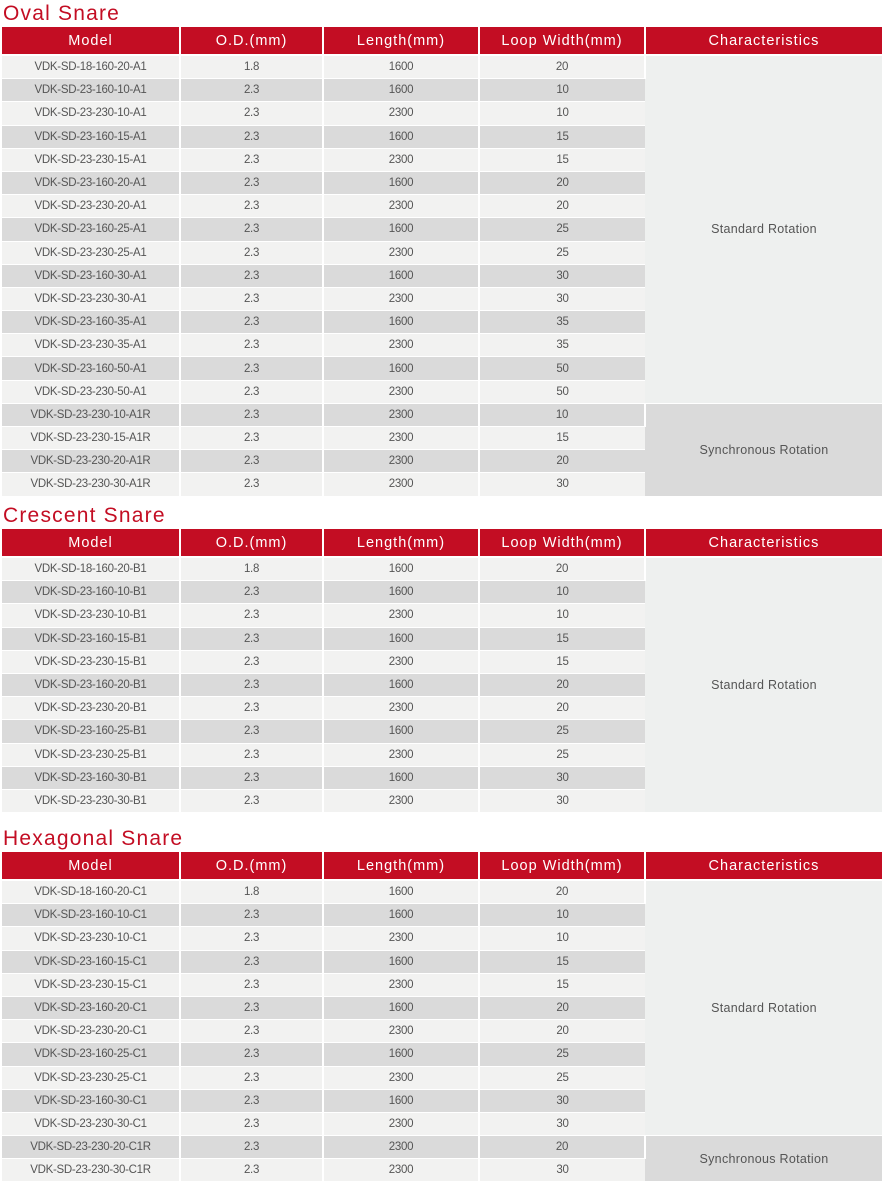 The height and width of the screenshot is (1187, 886). I want to click on table-cell: VDK-SD-23-230-10-A1R, so click(91, 415).